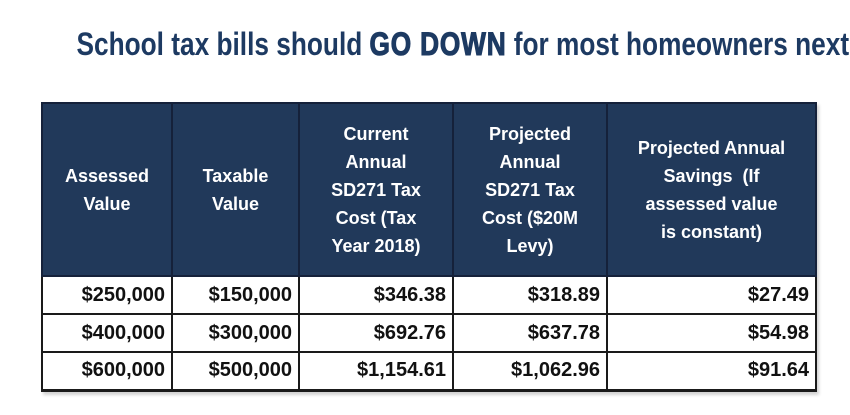 Image resolution: width=850 pixels, height=415 pixels. Describe the element at coordinates (107, 189) in the screenshot. I see `column-header-assessed-value: Assessed Value` at that location.